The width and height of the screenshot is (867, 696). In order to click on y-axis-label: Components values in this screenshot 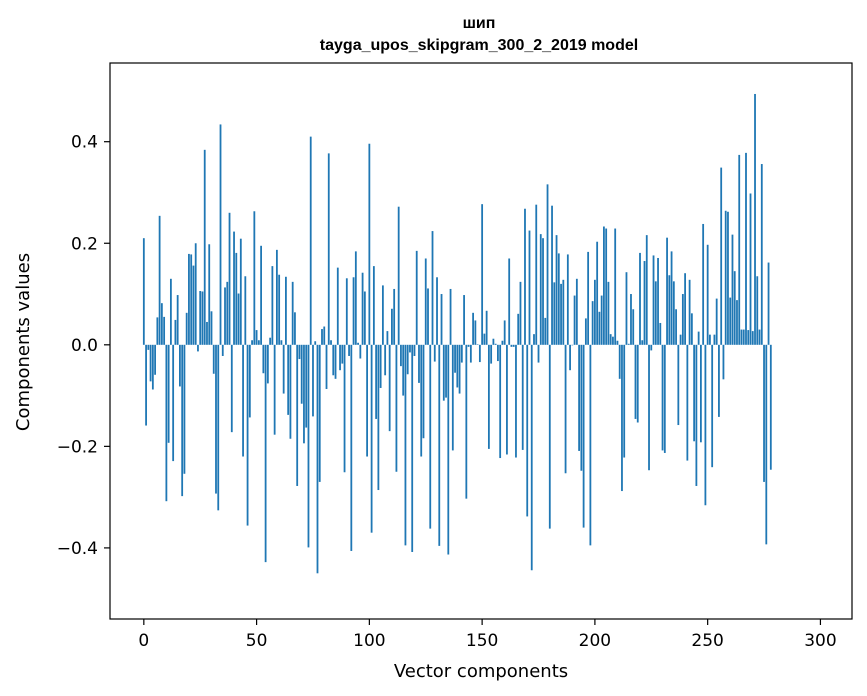, I will do `click(23, 342)`.